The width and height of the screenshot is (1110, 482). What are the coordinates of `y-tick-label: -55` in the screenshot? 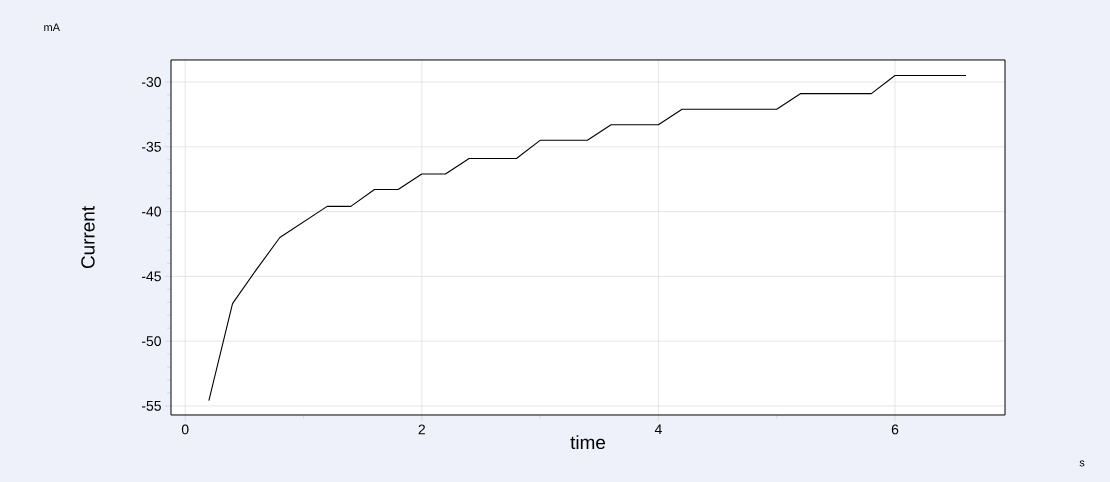 It's located at (151, 406).